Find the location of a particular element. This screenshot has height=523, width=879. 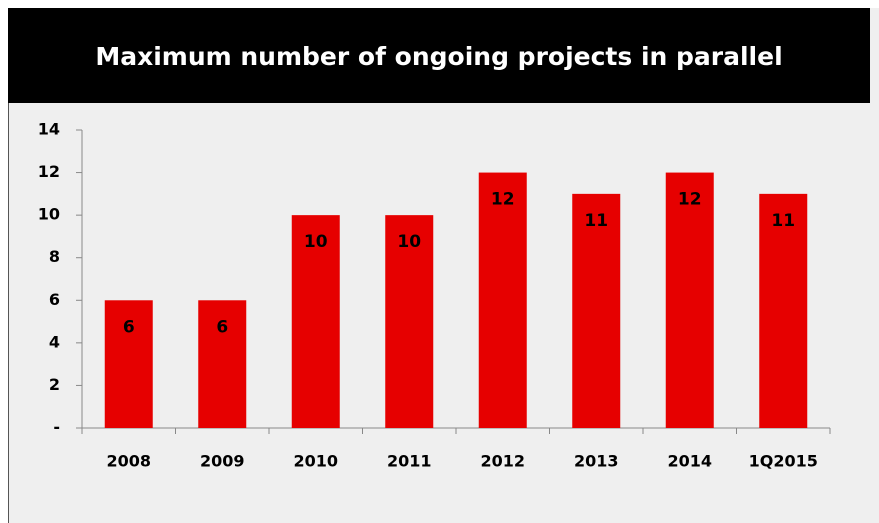

y-tick-label: 6 is located at coordinates (54, 299).